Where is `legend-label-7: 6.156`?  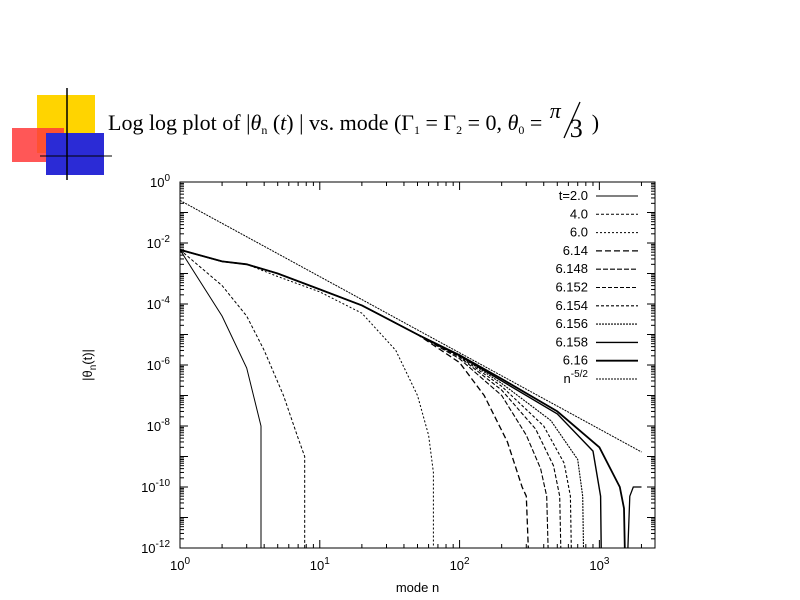
legend-label-7: 6.156 is located at coordinates (571, 323).